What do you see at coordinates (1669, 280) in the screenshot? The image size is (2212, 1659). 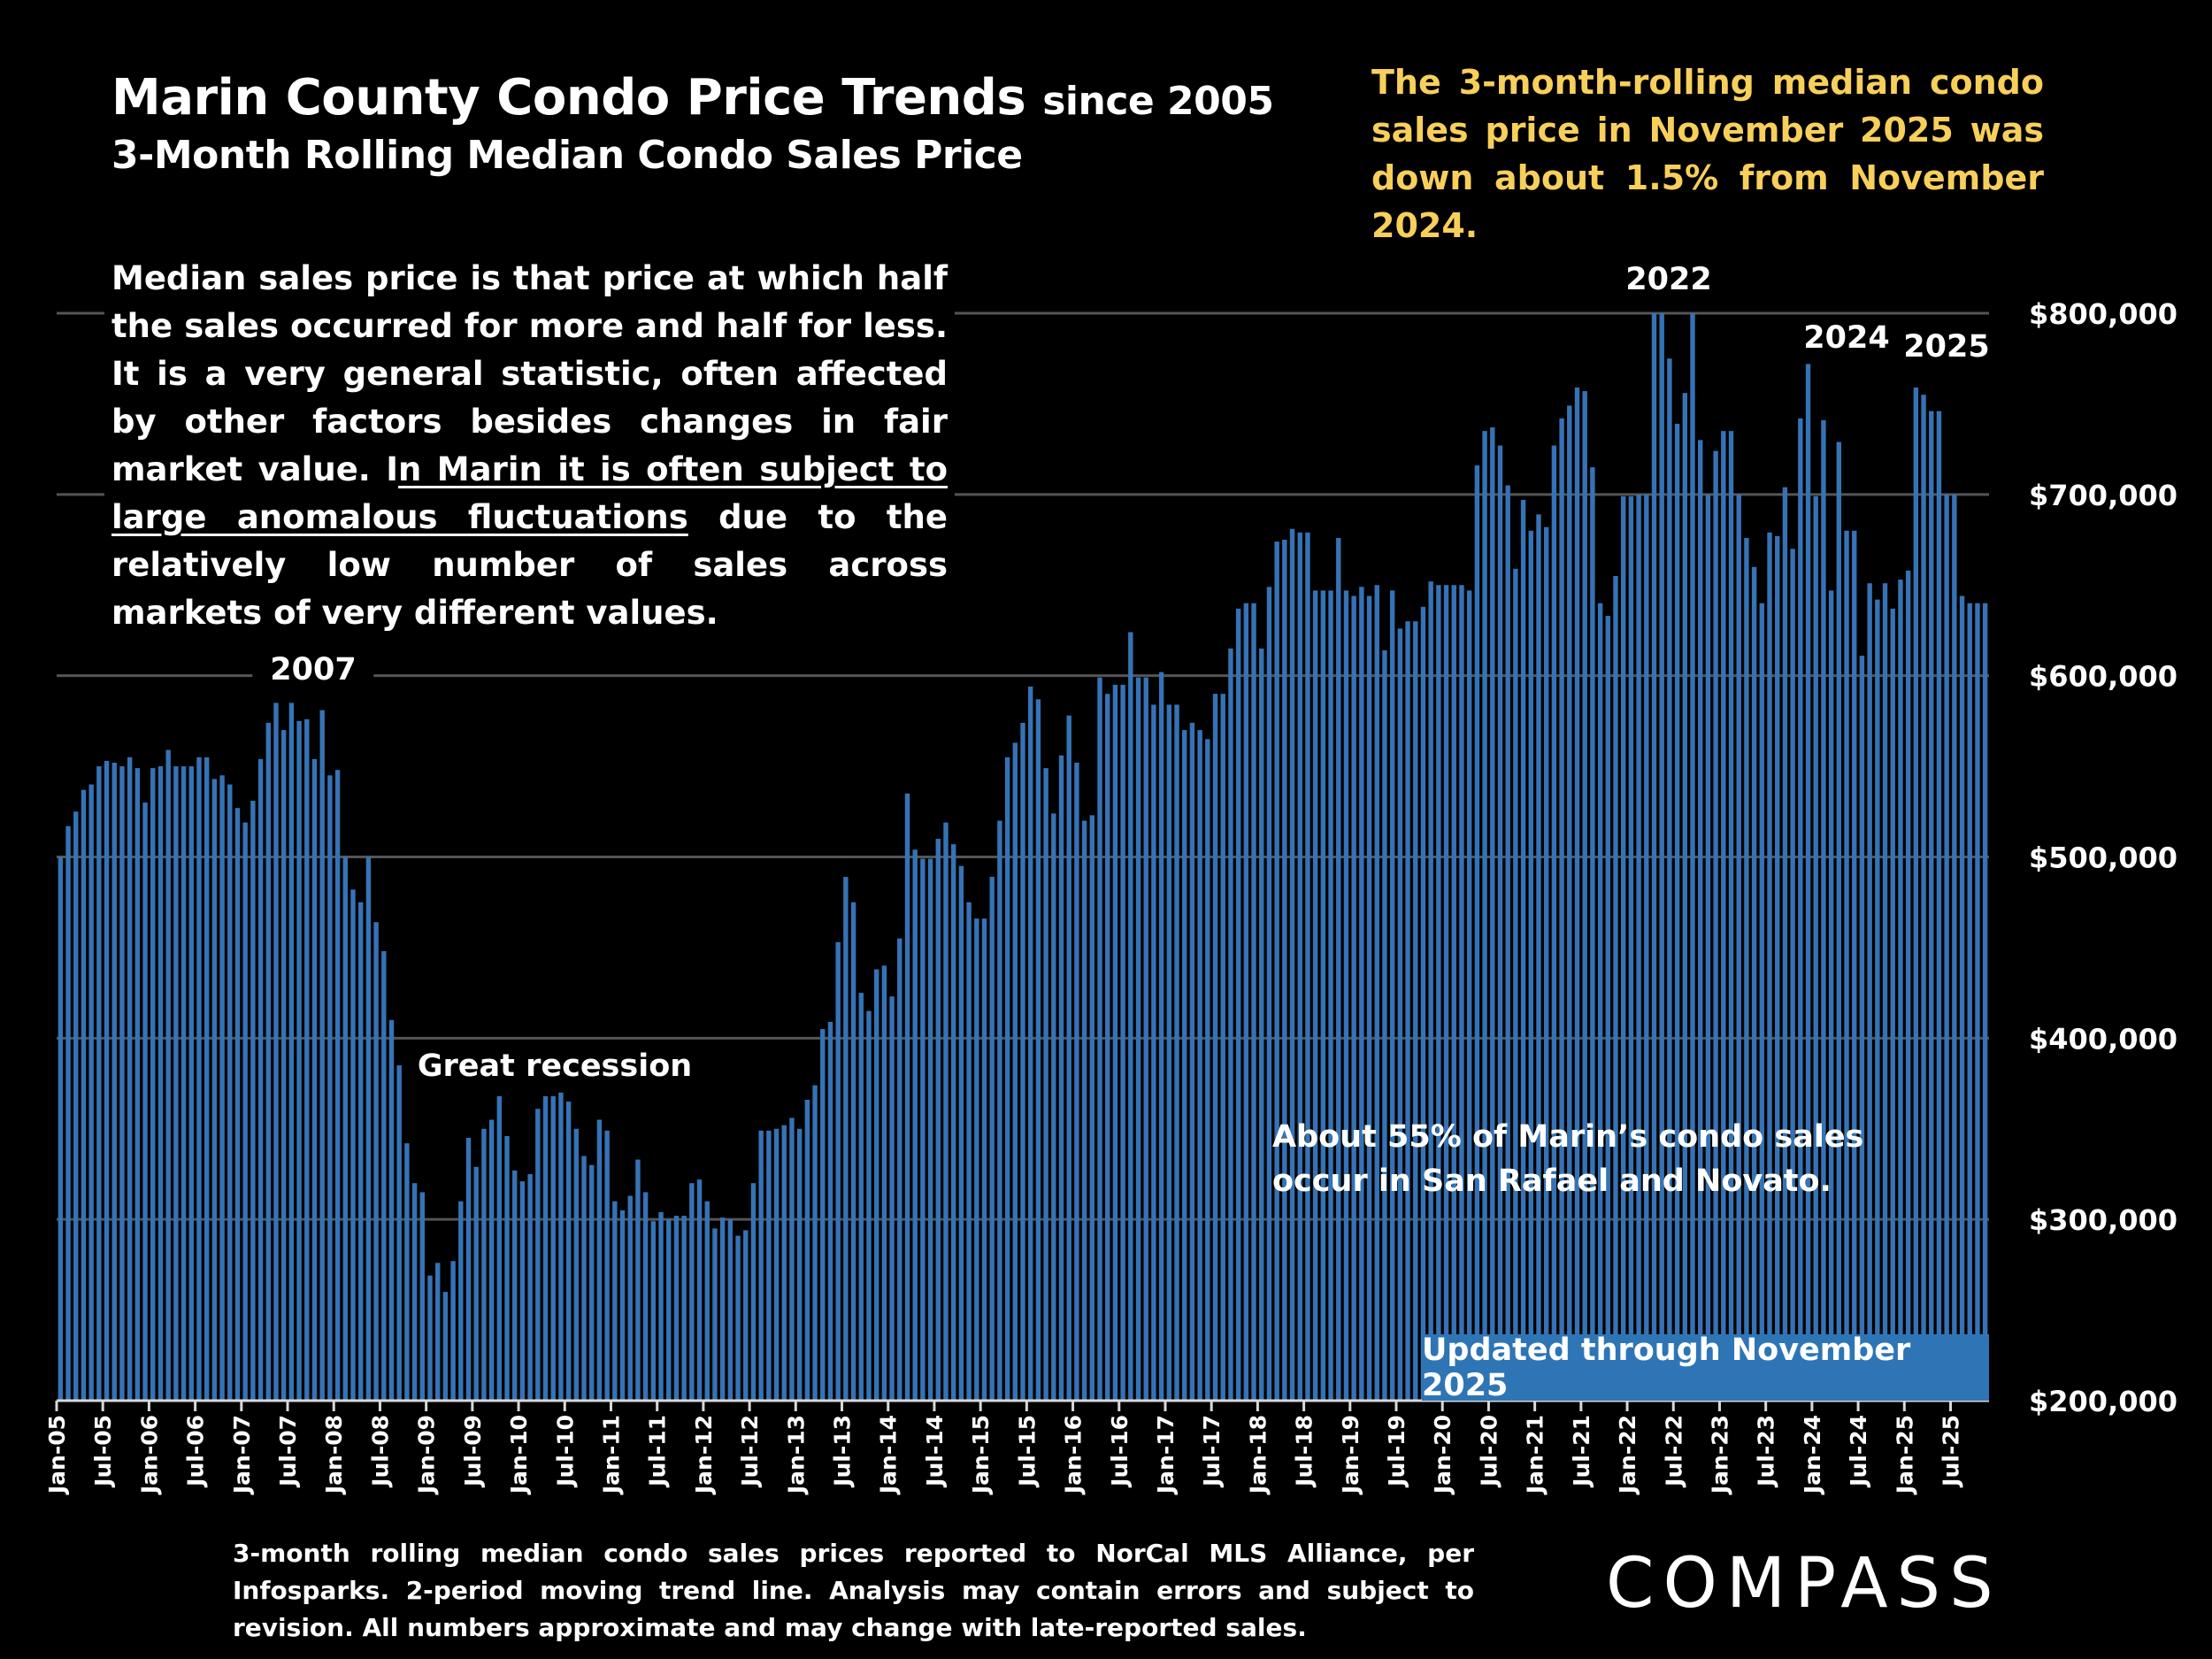 I see `annotation-2022: 2022` at bounding box center [1669, 280].